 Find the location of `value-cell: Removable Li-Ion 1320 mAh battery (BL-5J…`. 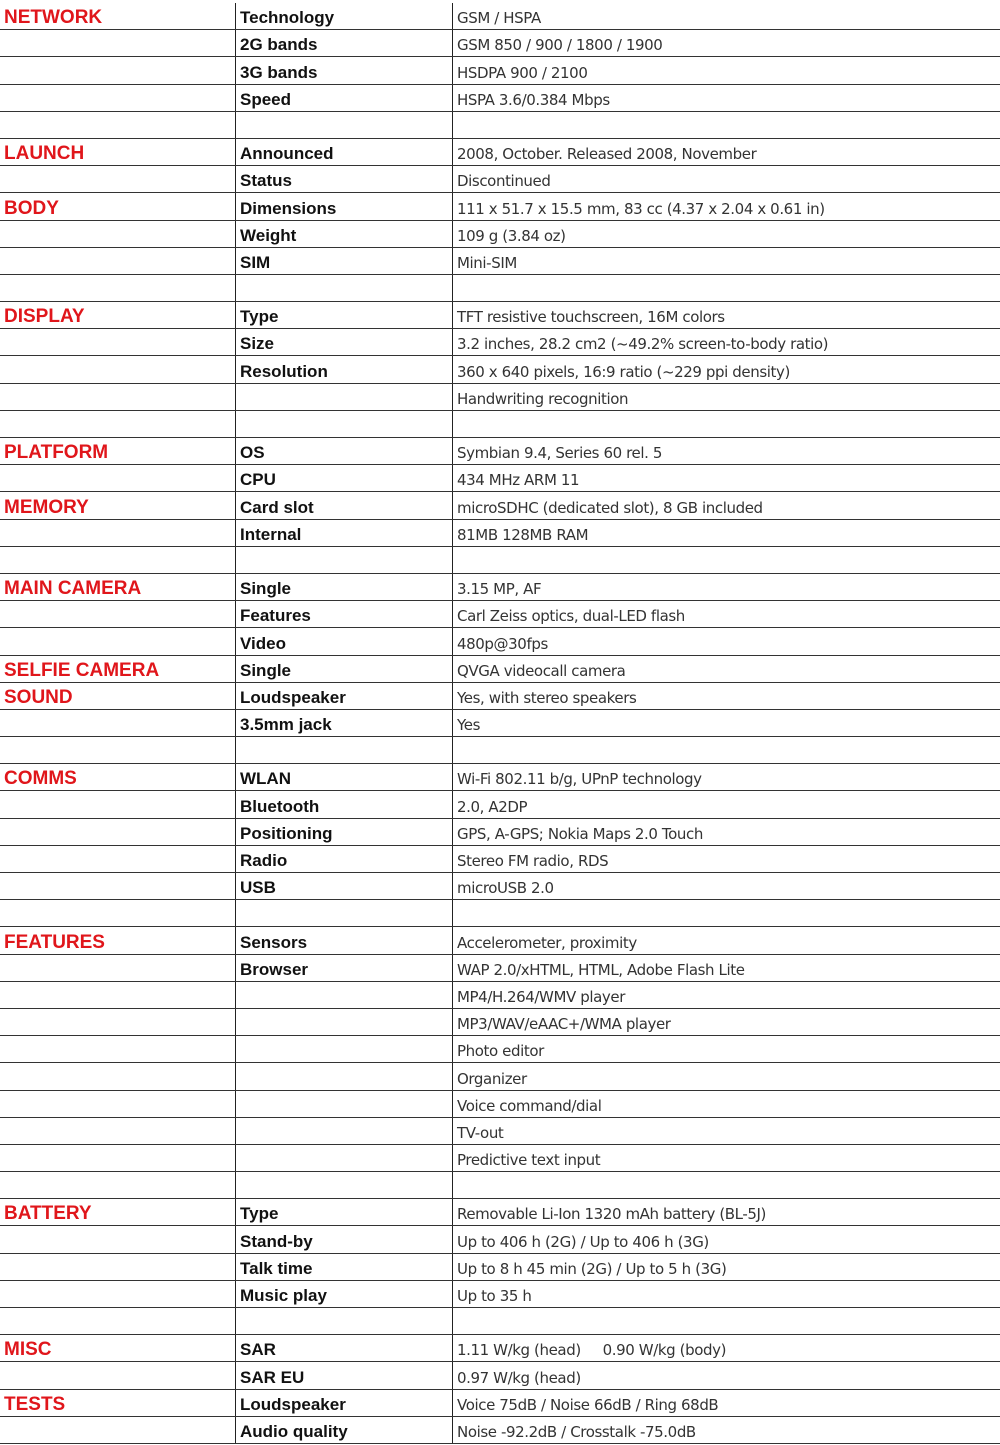

value-cell: Removable Li-Ion 1320 mAh battery (BL-5J… is located at coordinates (726, 1212).